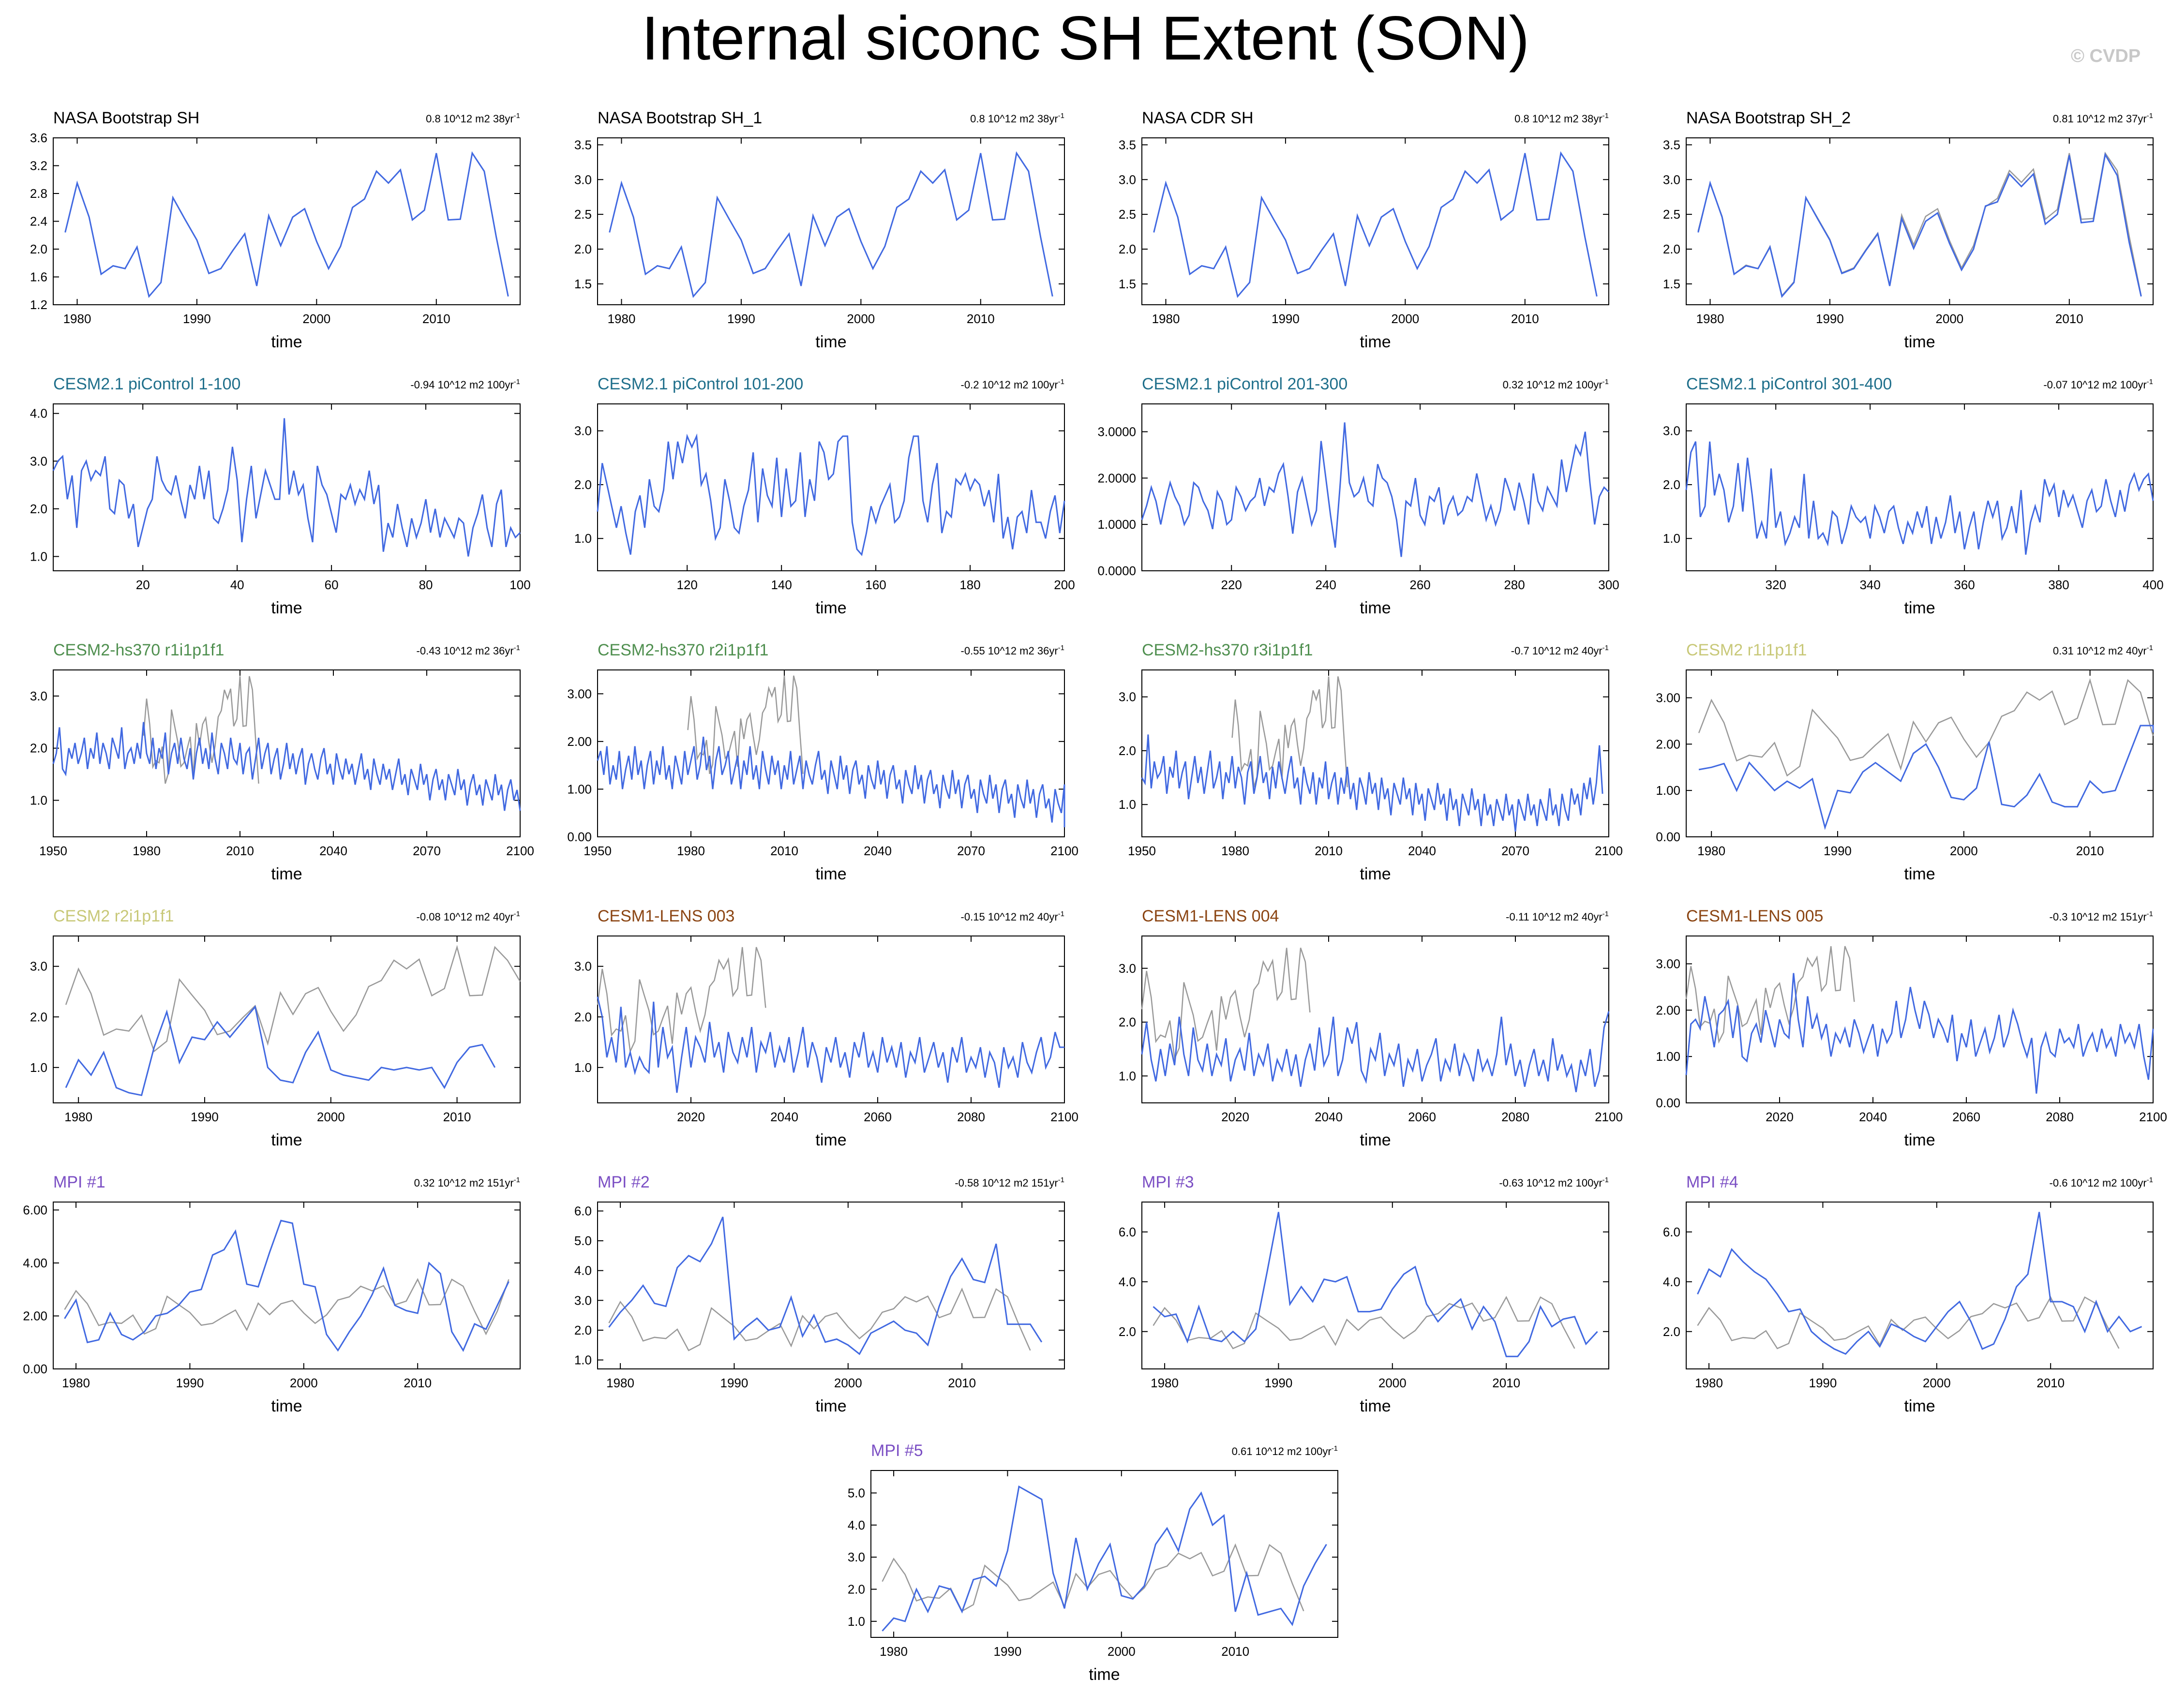 The image size is (2171, 1708). What do you see at coordinates (1515, 1117) in the screenshot?
I see `x-tick-label: 2080` at bounding box center [1515, 1117].